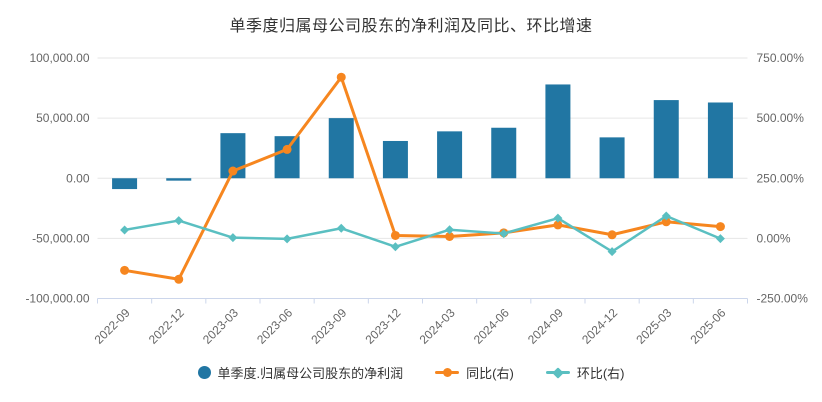  What do you see at coordinates (666, 222) in the screenshot?
I see `point-同比(右)-2025-03` at bounding box center [666, 222].